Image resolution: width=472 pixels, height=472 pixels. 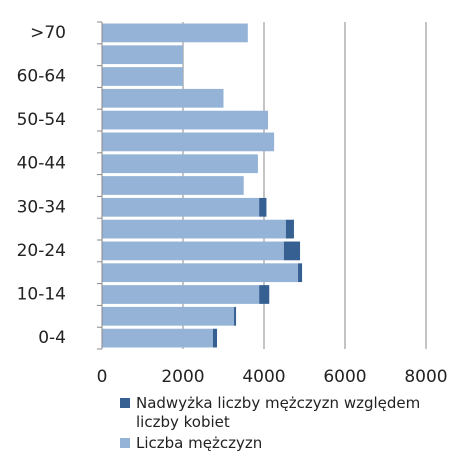 What do you see at coordinates (425, 377) in the screenshot?
I see `x-tick-label: 8000` at bounding box center [425, 377].